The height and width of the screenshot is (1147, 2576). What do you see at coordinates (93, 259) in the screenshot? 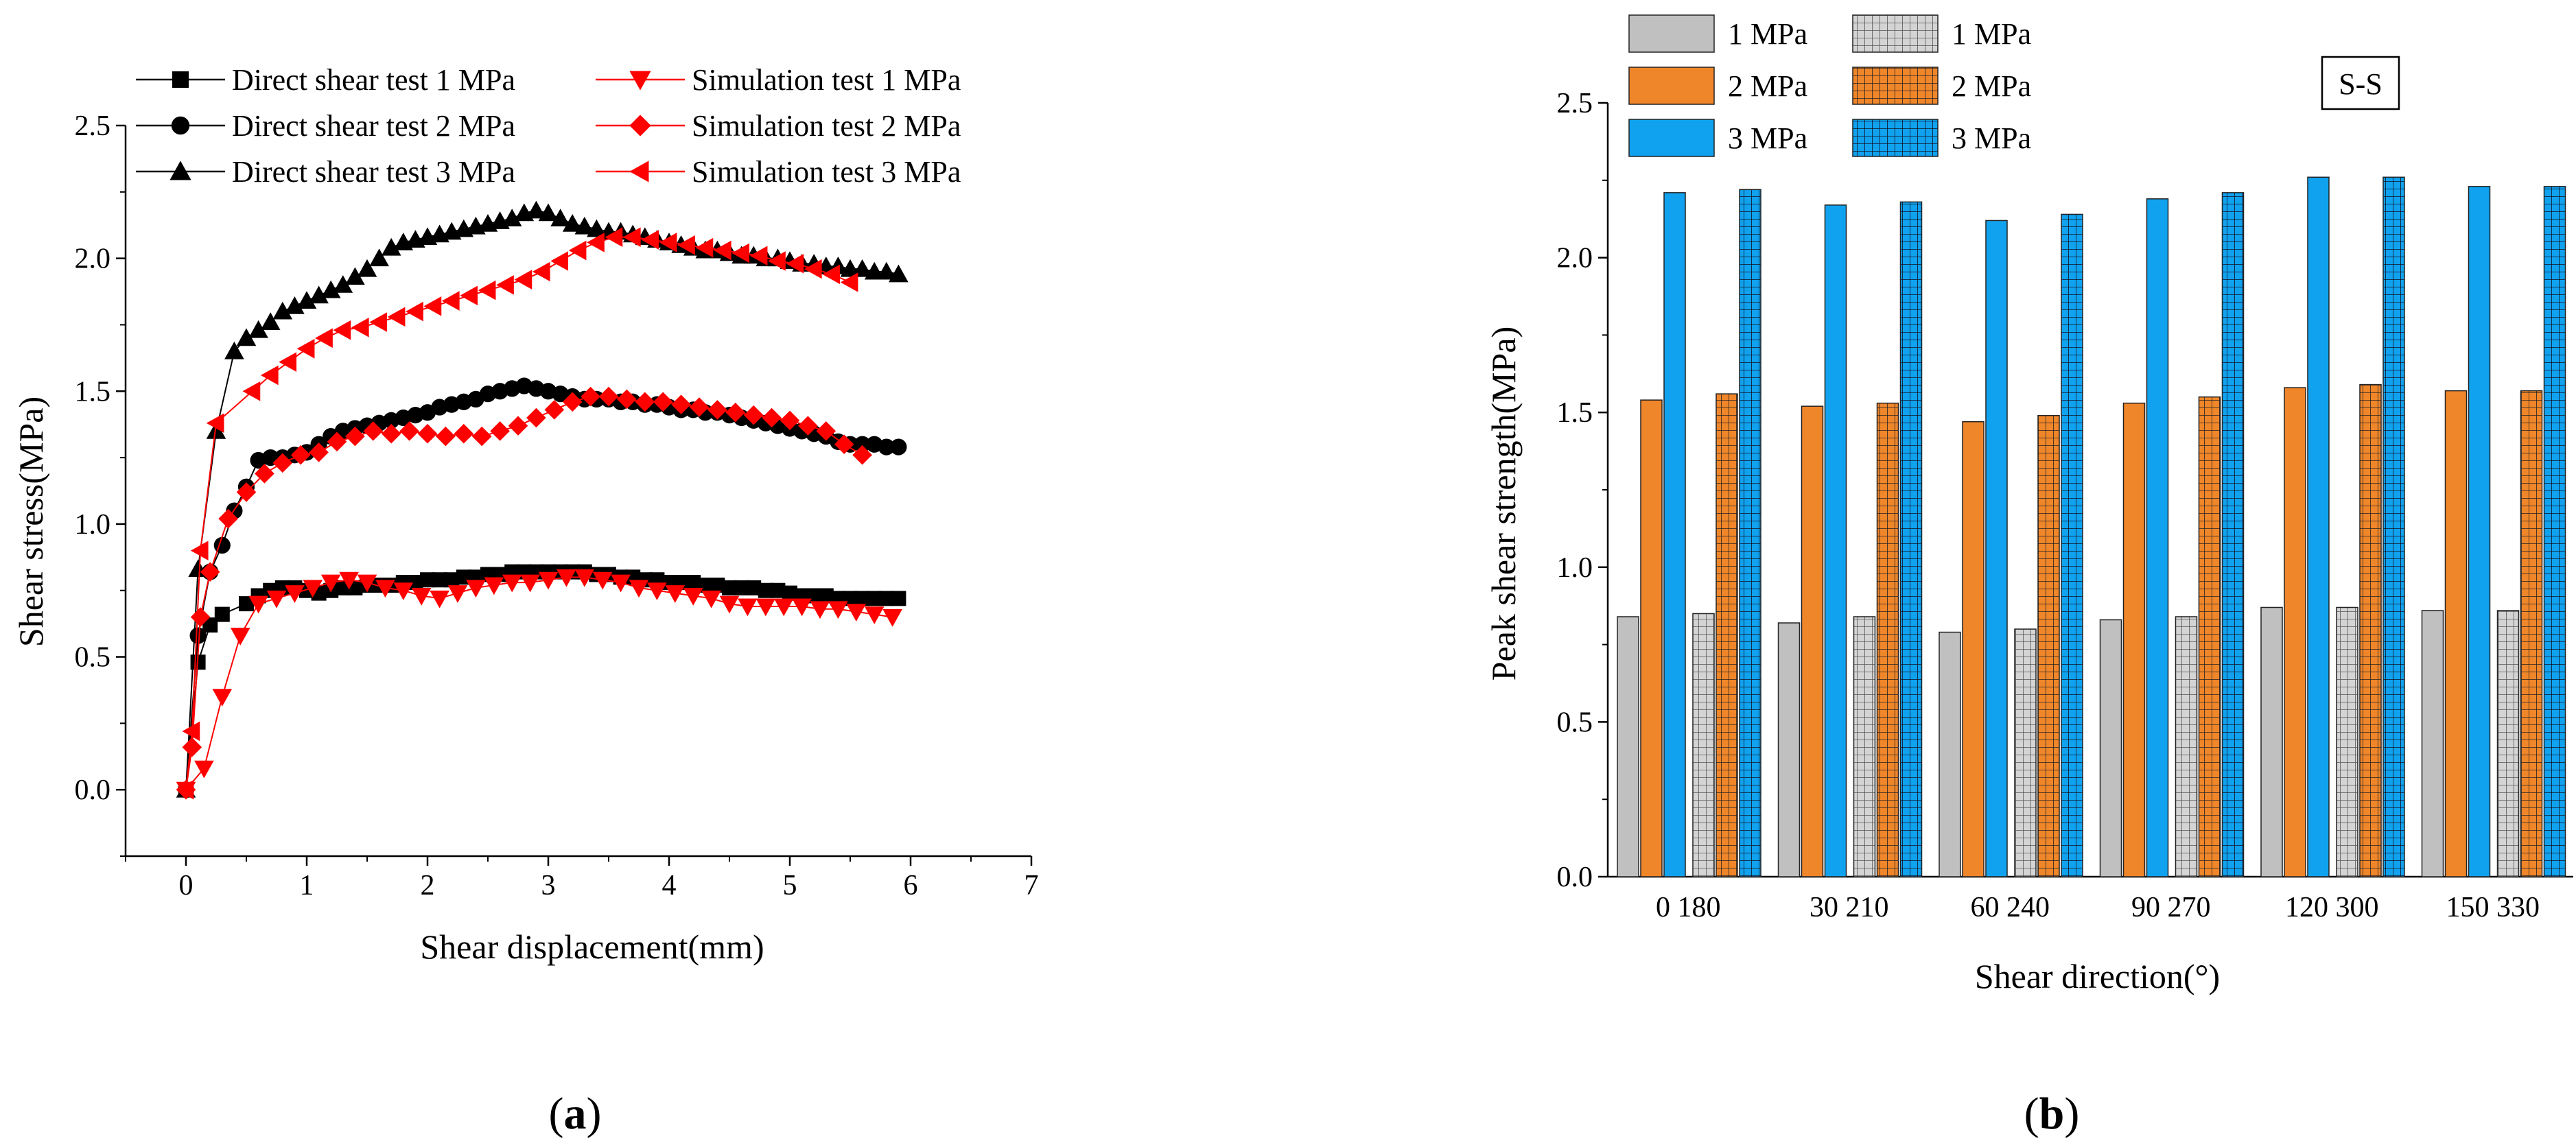
I see `chart-a-y-tick-label: 2.0` at bounding box center [93, 259].